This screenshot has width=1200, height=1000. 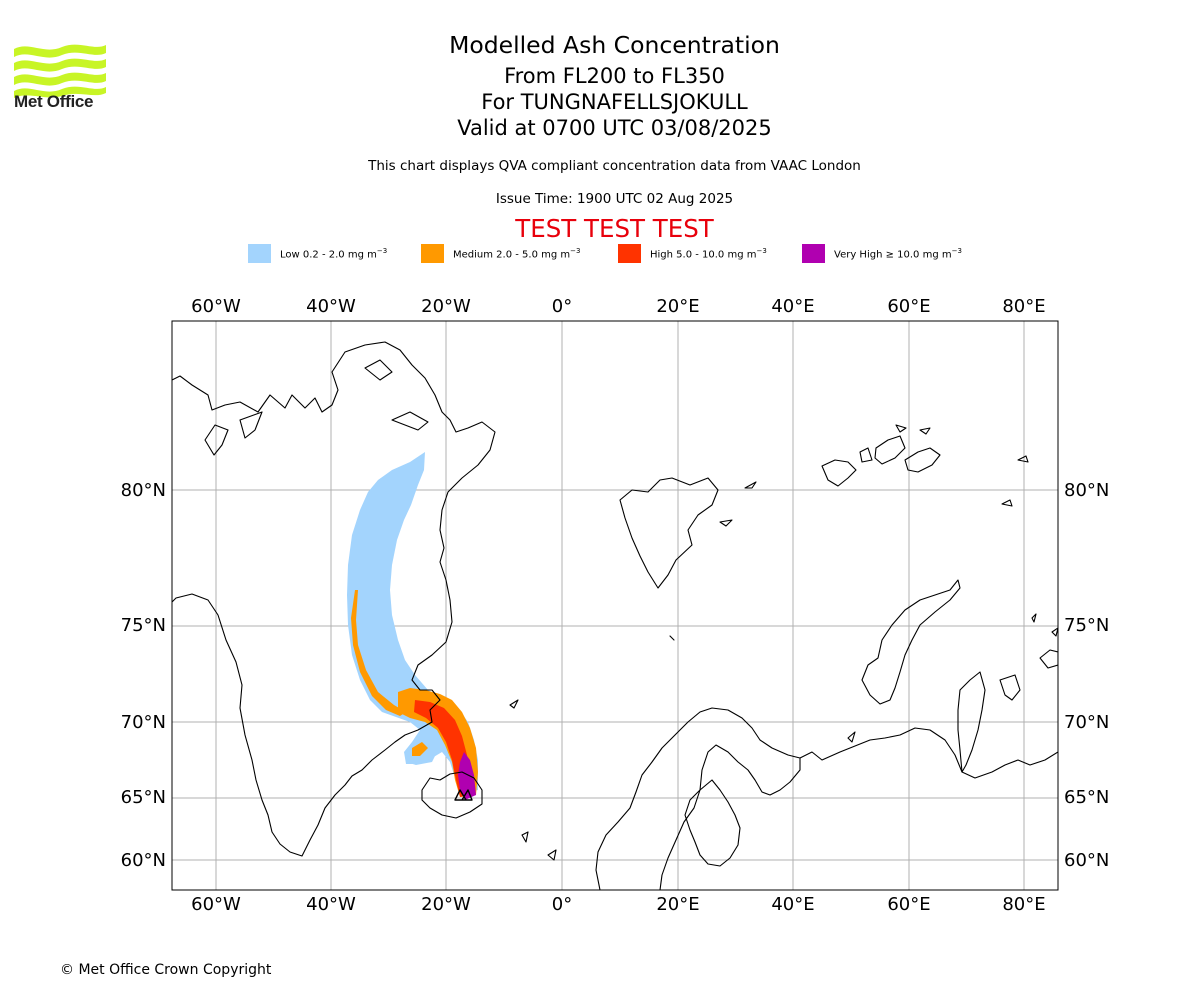 What do you see at coordinates (446, 306) in the screenshot?
I see `lon-label-top: 20°W` at bounding box center [446, 306].